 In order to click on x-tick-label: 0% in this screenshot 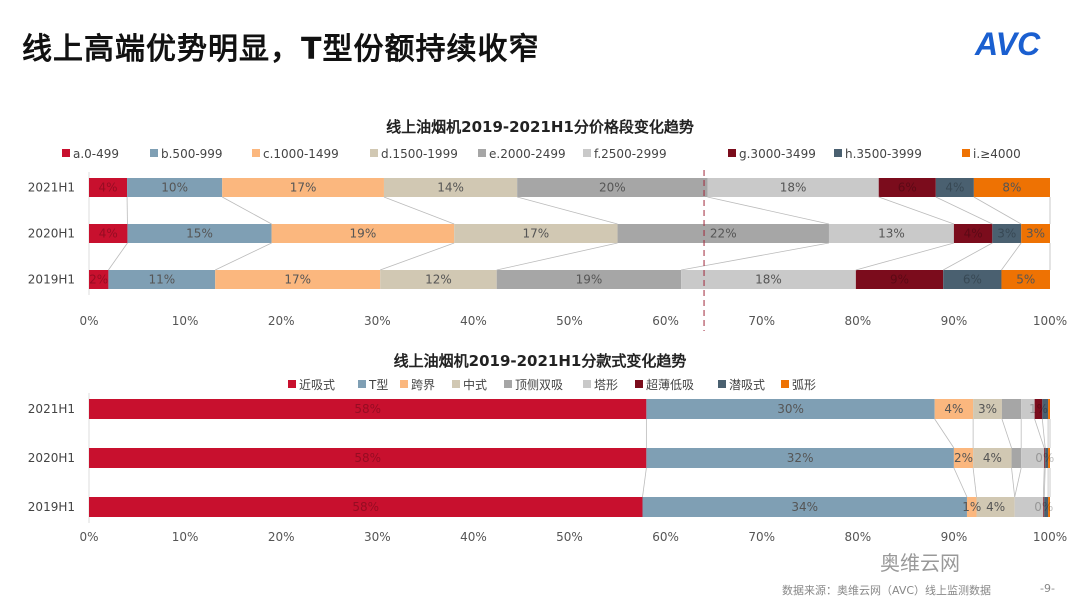, I will do `click(88, 321)`.